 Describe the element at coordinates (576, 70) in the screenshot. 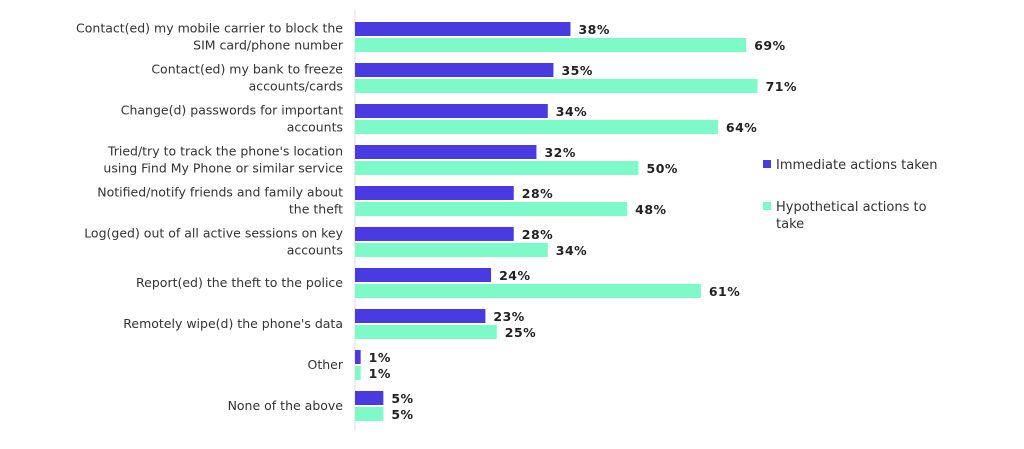

I see `data-label: 35%` at that location.